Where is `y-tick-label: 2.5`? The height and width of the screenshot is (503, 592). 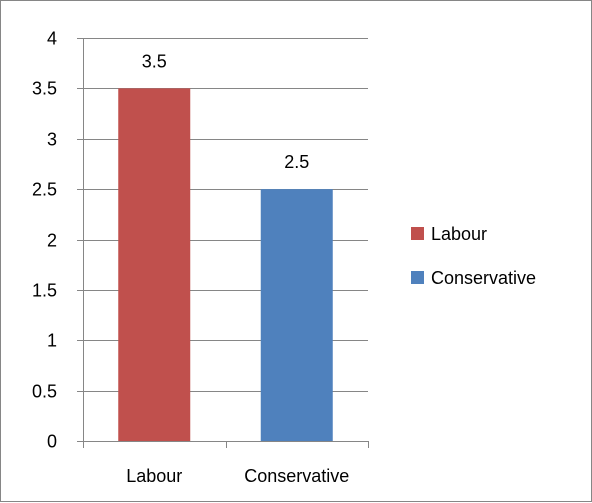
y-tick-label: 2.5 is located at coordinates (44, 190).